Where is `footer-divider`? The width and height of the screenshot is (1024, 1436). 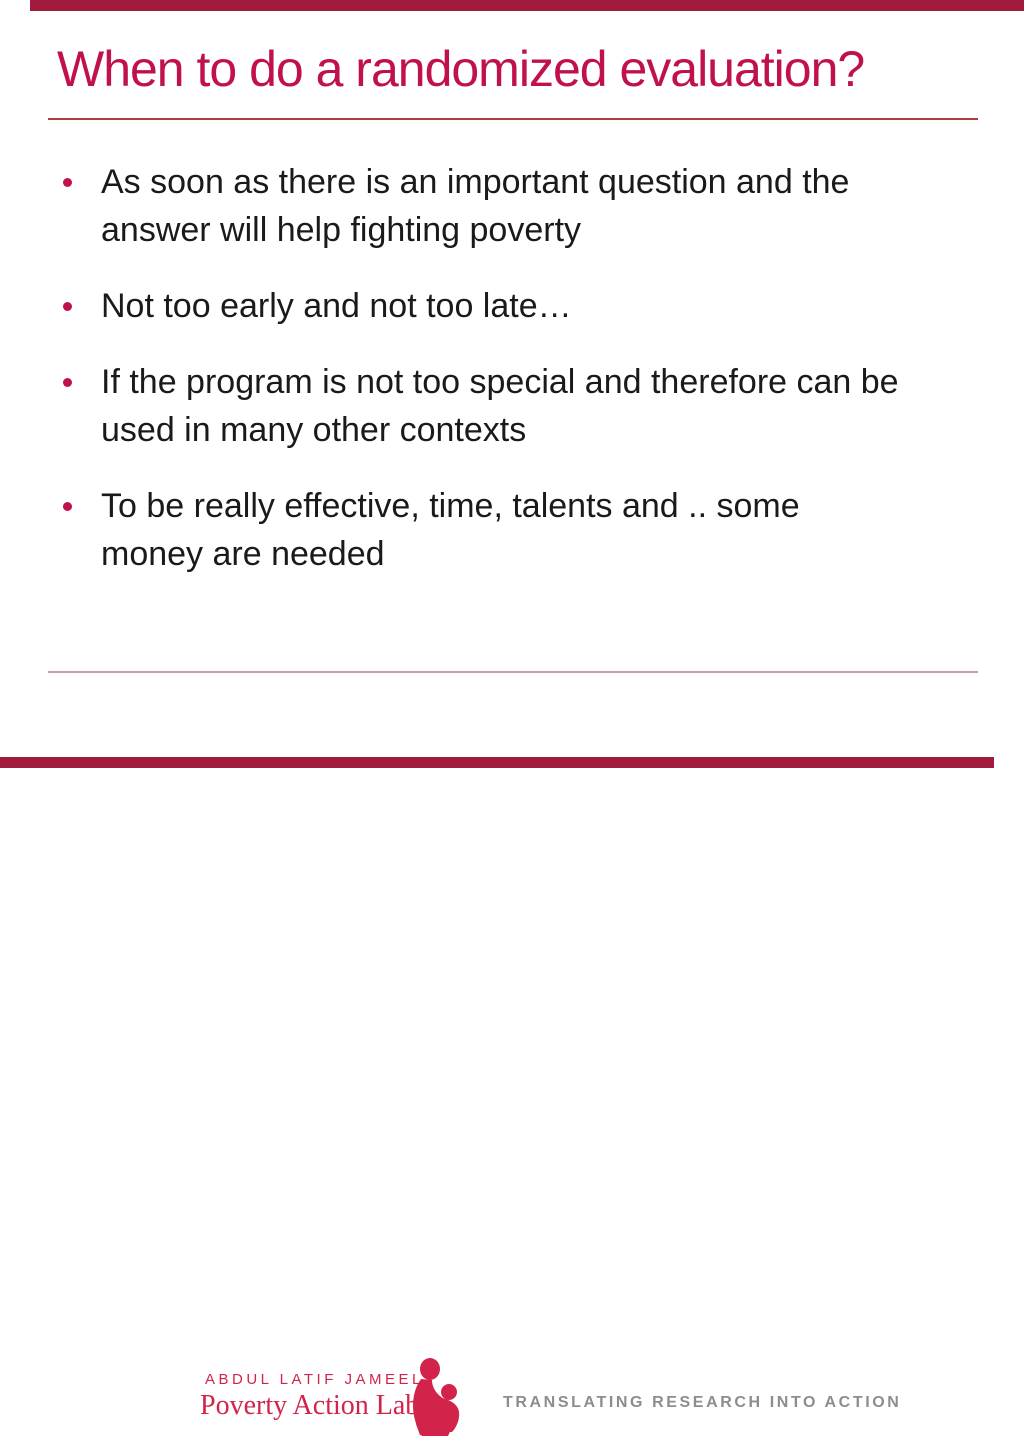 footer-divider is located at coordinates (513, 672).